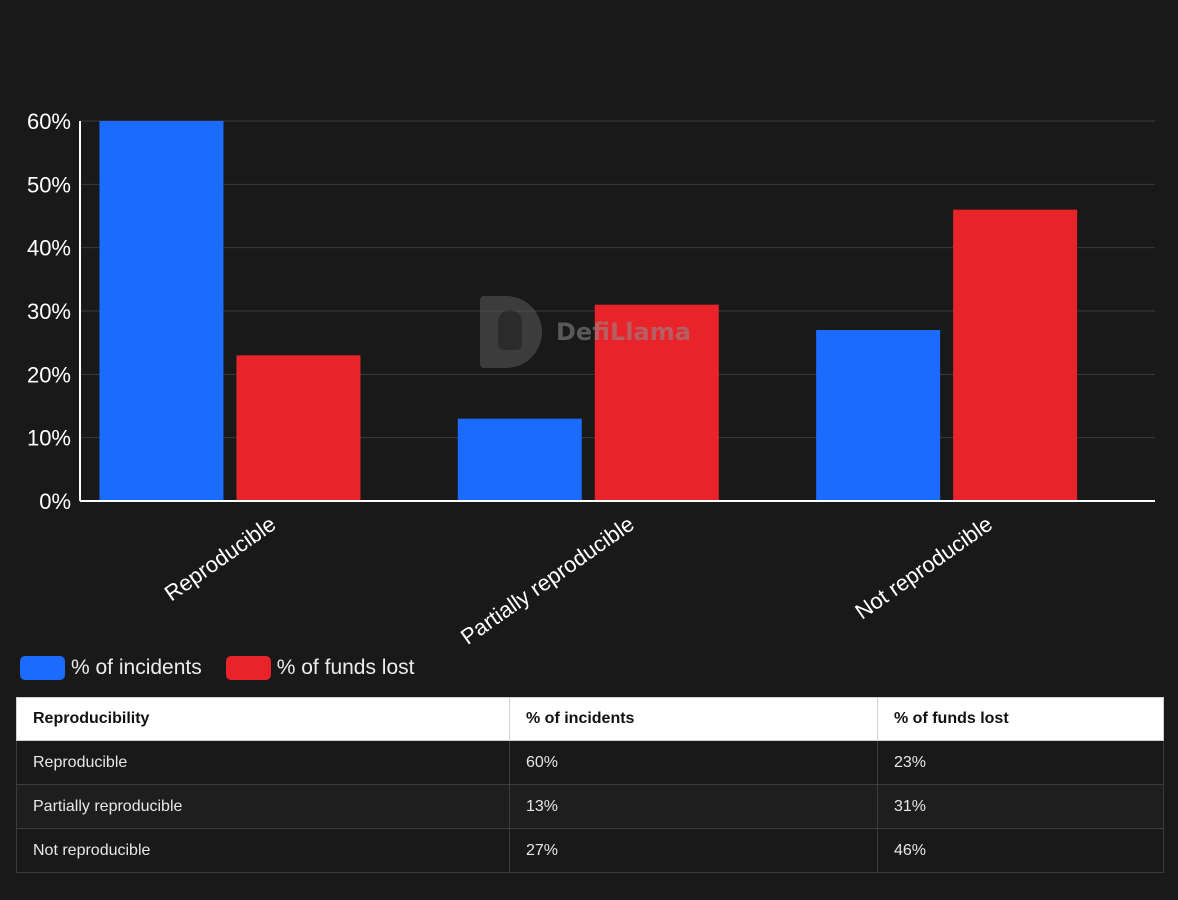  What do you see at coordinates (263, 762) in the screenshot?
I see `row-label: Reproducible` at bounding box center [263, 762].